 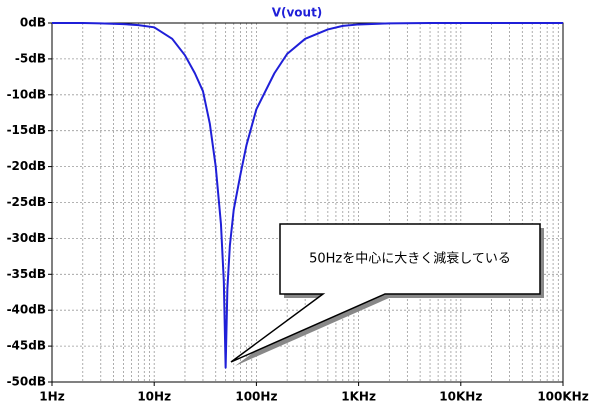 I want to click on y-tick-label: -10dB, so click(x=26, y=94).